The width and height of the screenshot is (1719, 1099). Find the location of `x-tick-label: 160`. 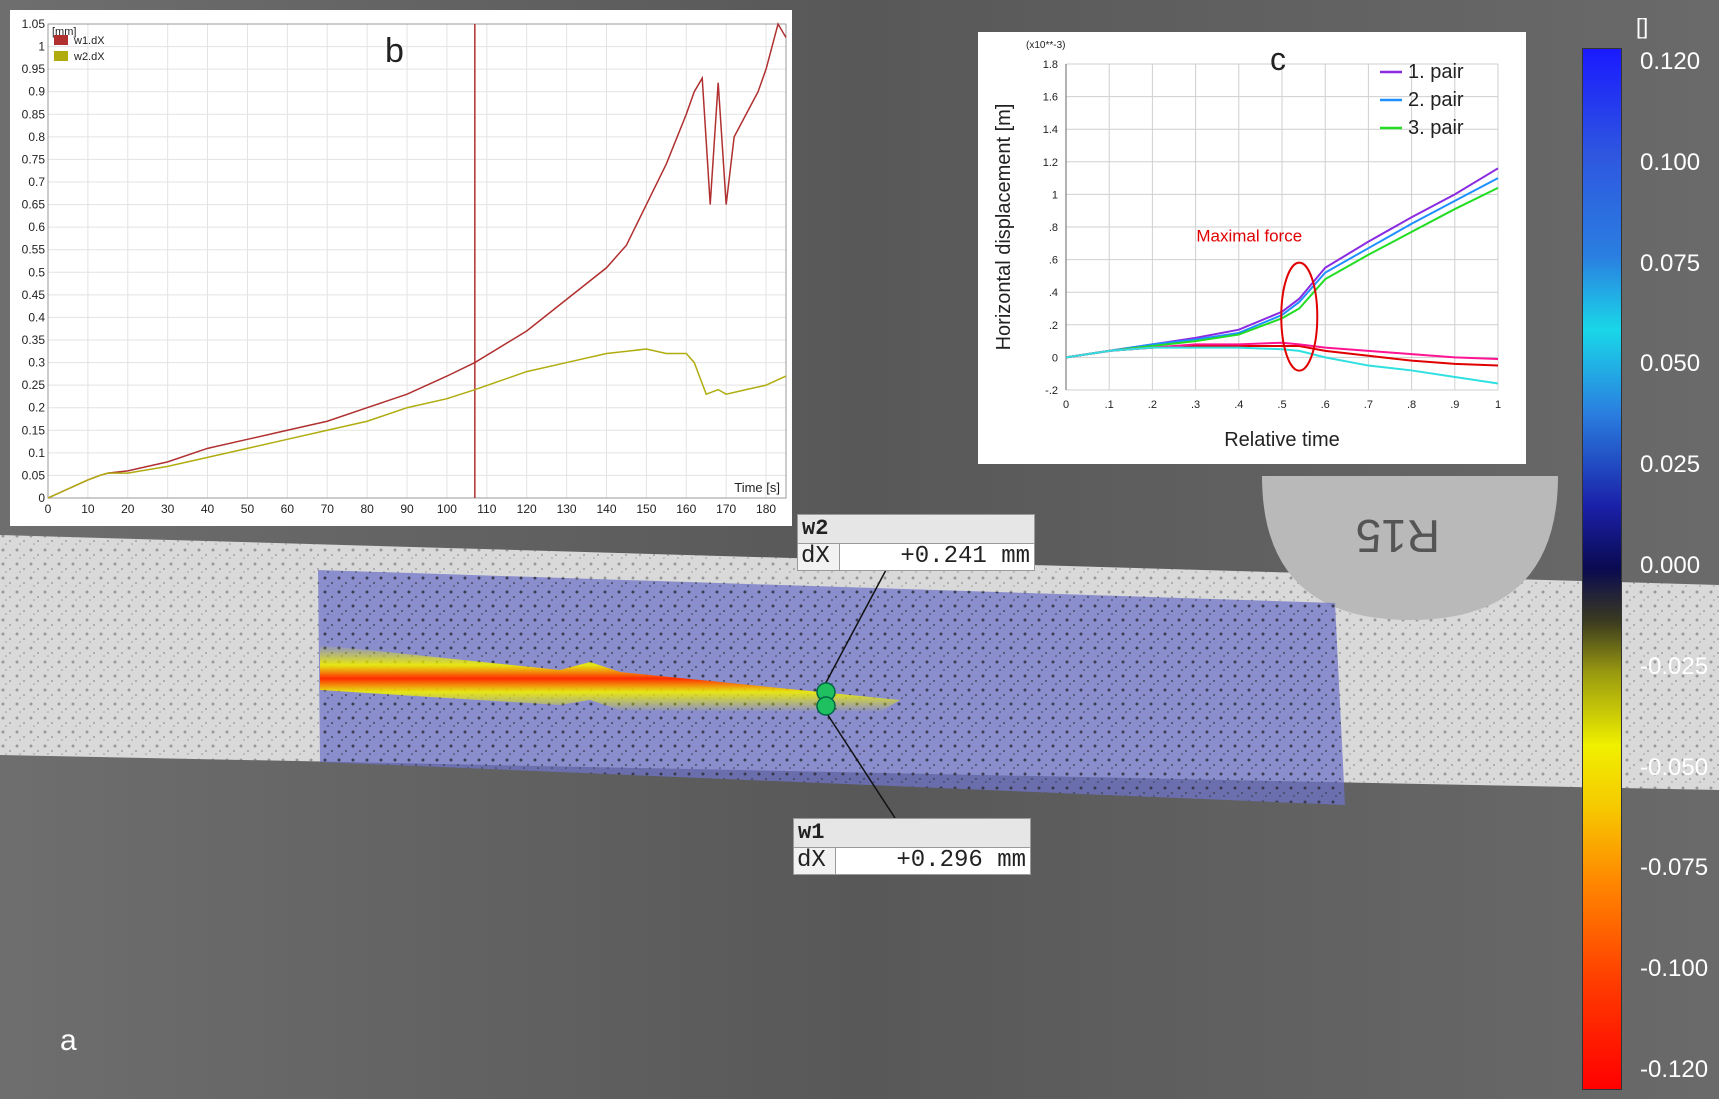

x-tick-label: 160 is located at coordinates (686, 509).